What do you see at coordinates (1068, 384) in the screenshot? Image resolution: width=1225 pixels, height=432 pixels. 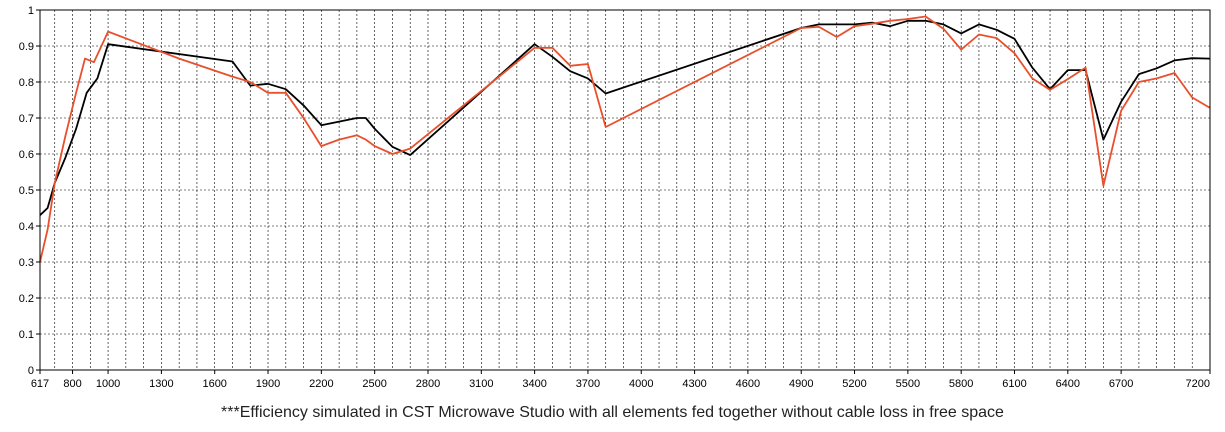 I see `x-tick-label: 6400` at bounding box center [1068, 384].